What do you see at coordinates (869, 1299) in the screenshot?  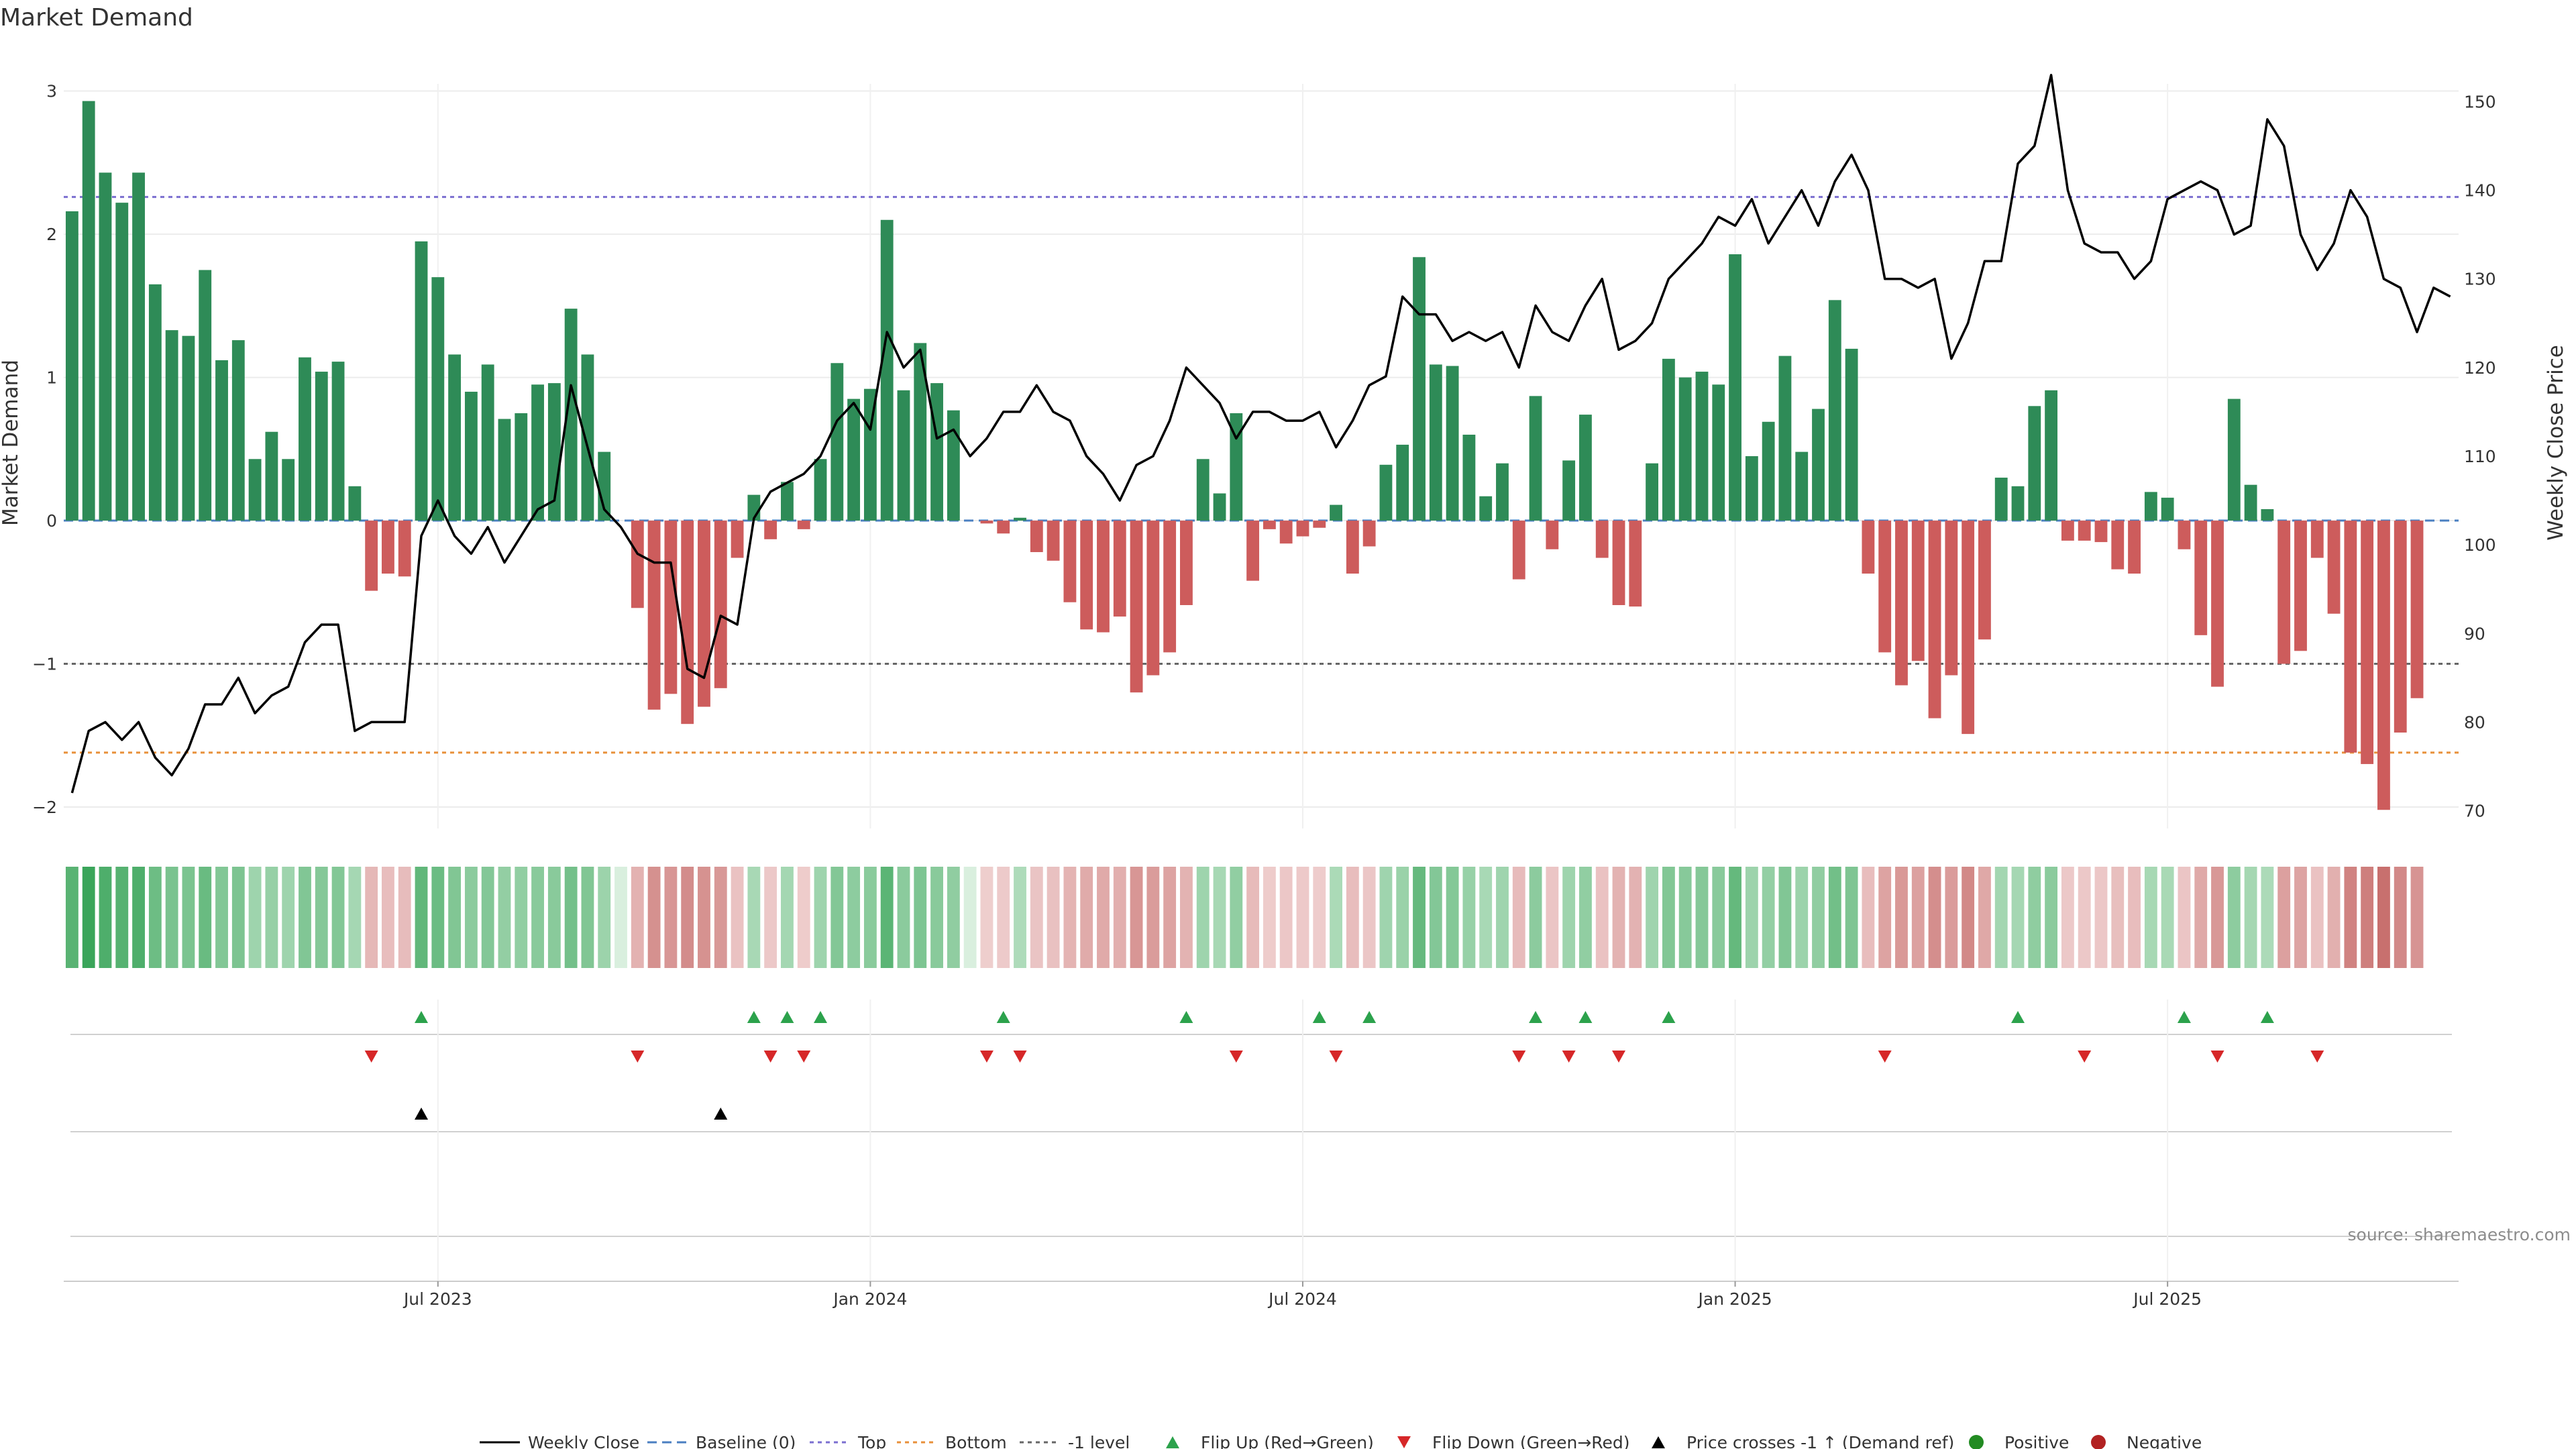 I see `x-tick-label: Jan 2024` at bounding box center [869, 1299].